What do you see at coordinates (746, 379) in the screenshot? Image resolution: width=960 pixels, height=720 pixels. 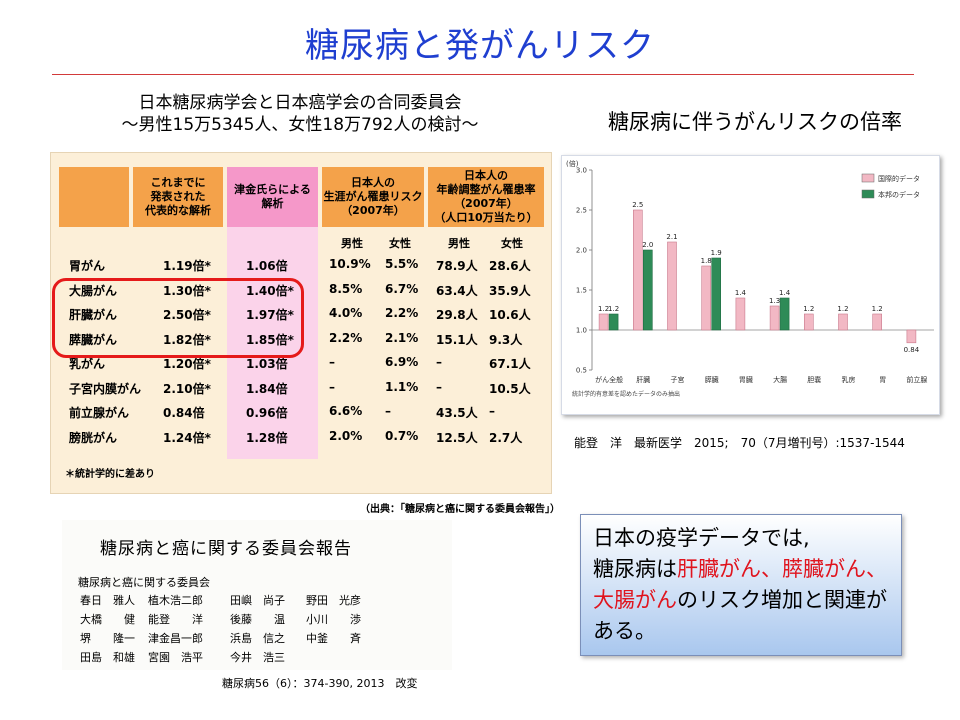 I see `x-tick-label: 胃臓` at bounding box center [746, 379].